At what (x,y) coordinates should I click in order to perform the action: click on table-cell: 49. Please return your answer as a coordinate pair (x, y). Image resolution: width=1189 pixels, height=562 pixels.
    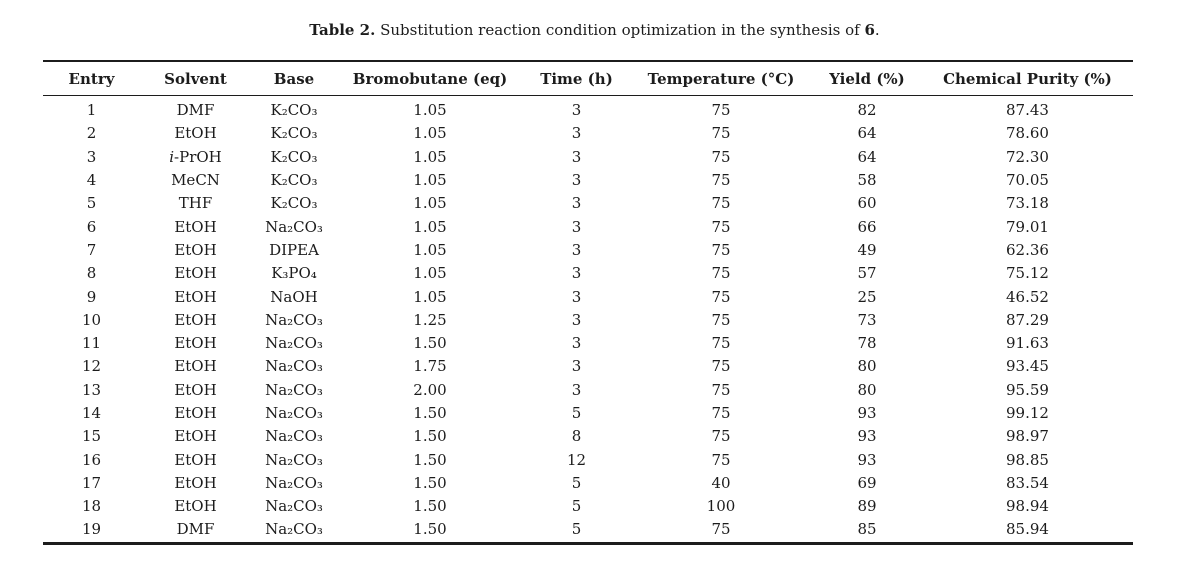
    Looking at the image, I should click on (867, 249).